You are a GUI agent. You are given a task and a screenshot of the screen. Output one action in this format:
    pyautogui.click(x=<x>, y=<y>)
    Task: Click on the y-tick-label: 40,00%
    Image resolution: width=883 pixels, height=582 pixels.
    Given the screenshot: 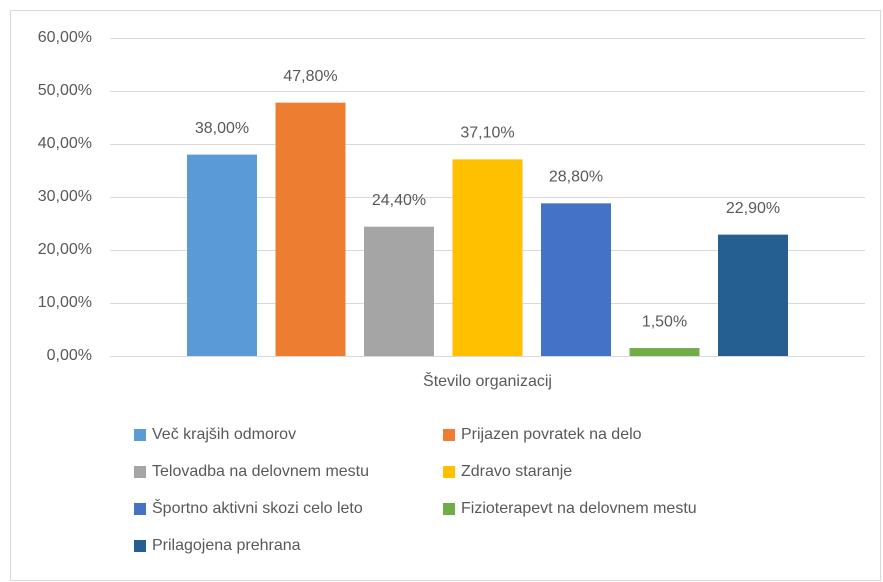 What is the action you would take?
    pyautogui.click(x=65, y=143)
    